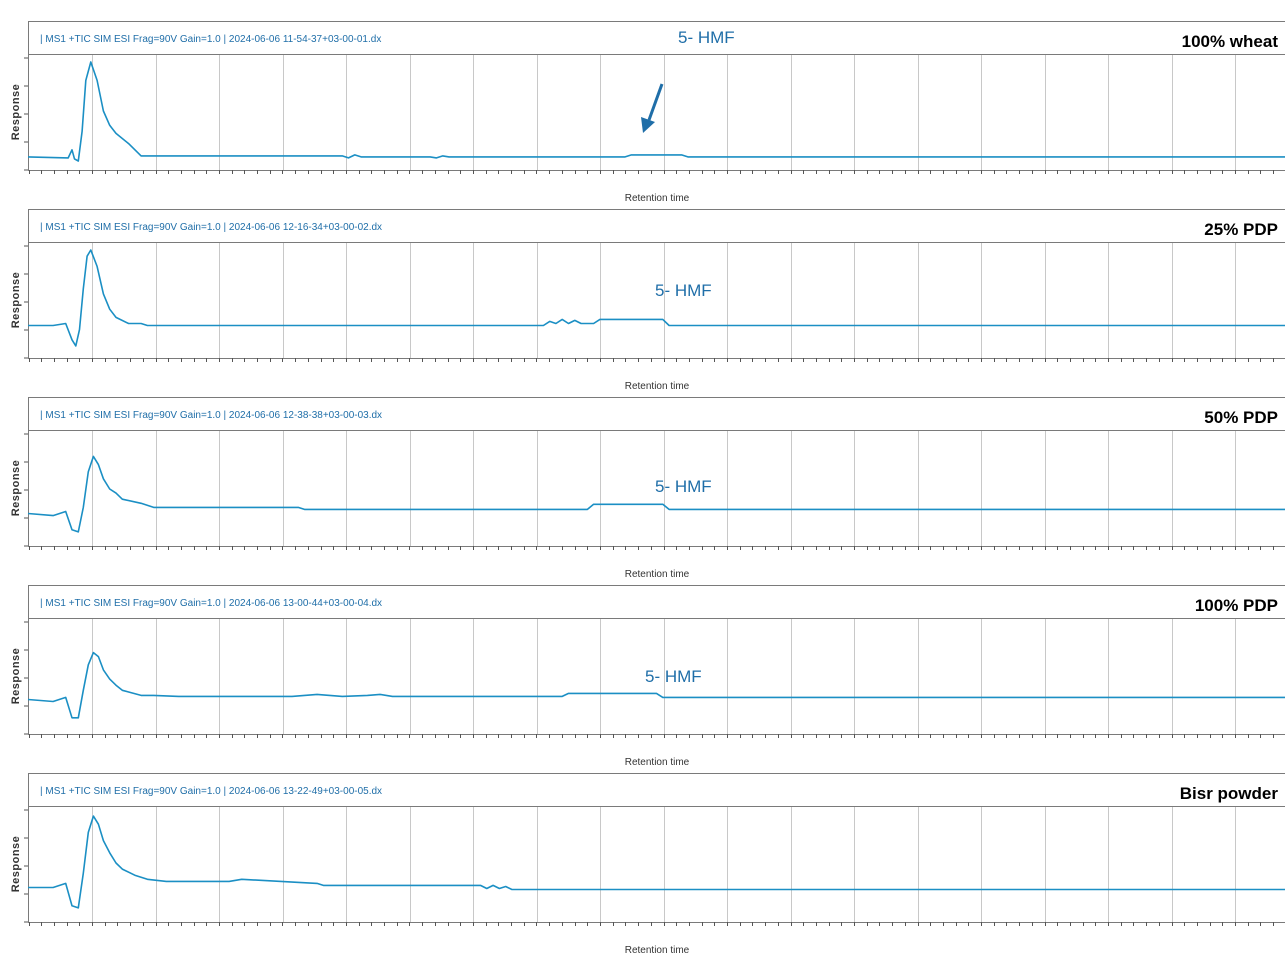  I want to click on sample-label: 100% wheat, so click(1230, 41).